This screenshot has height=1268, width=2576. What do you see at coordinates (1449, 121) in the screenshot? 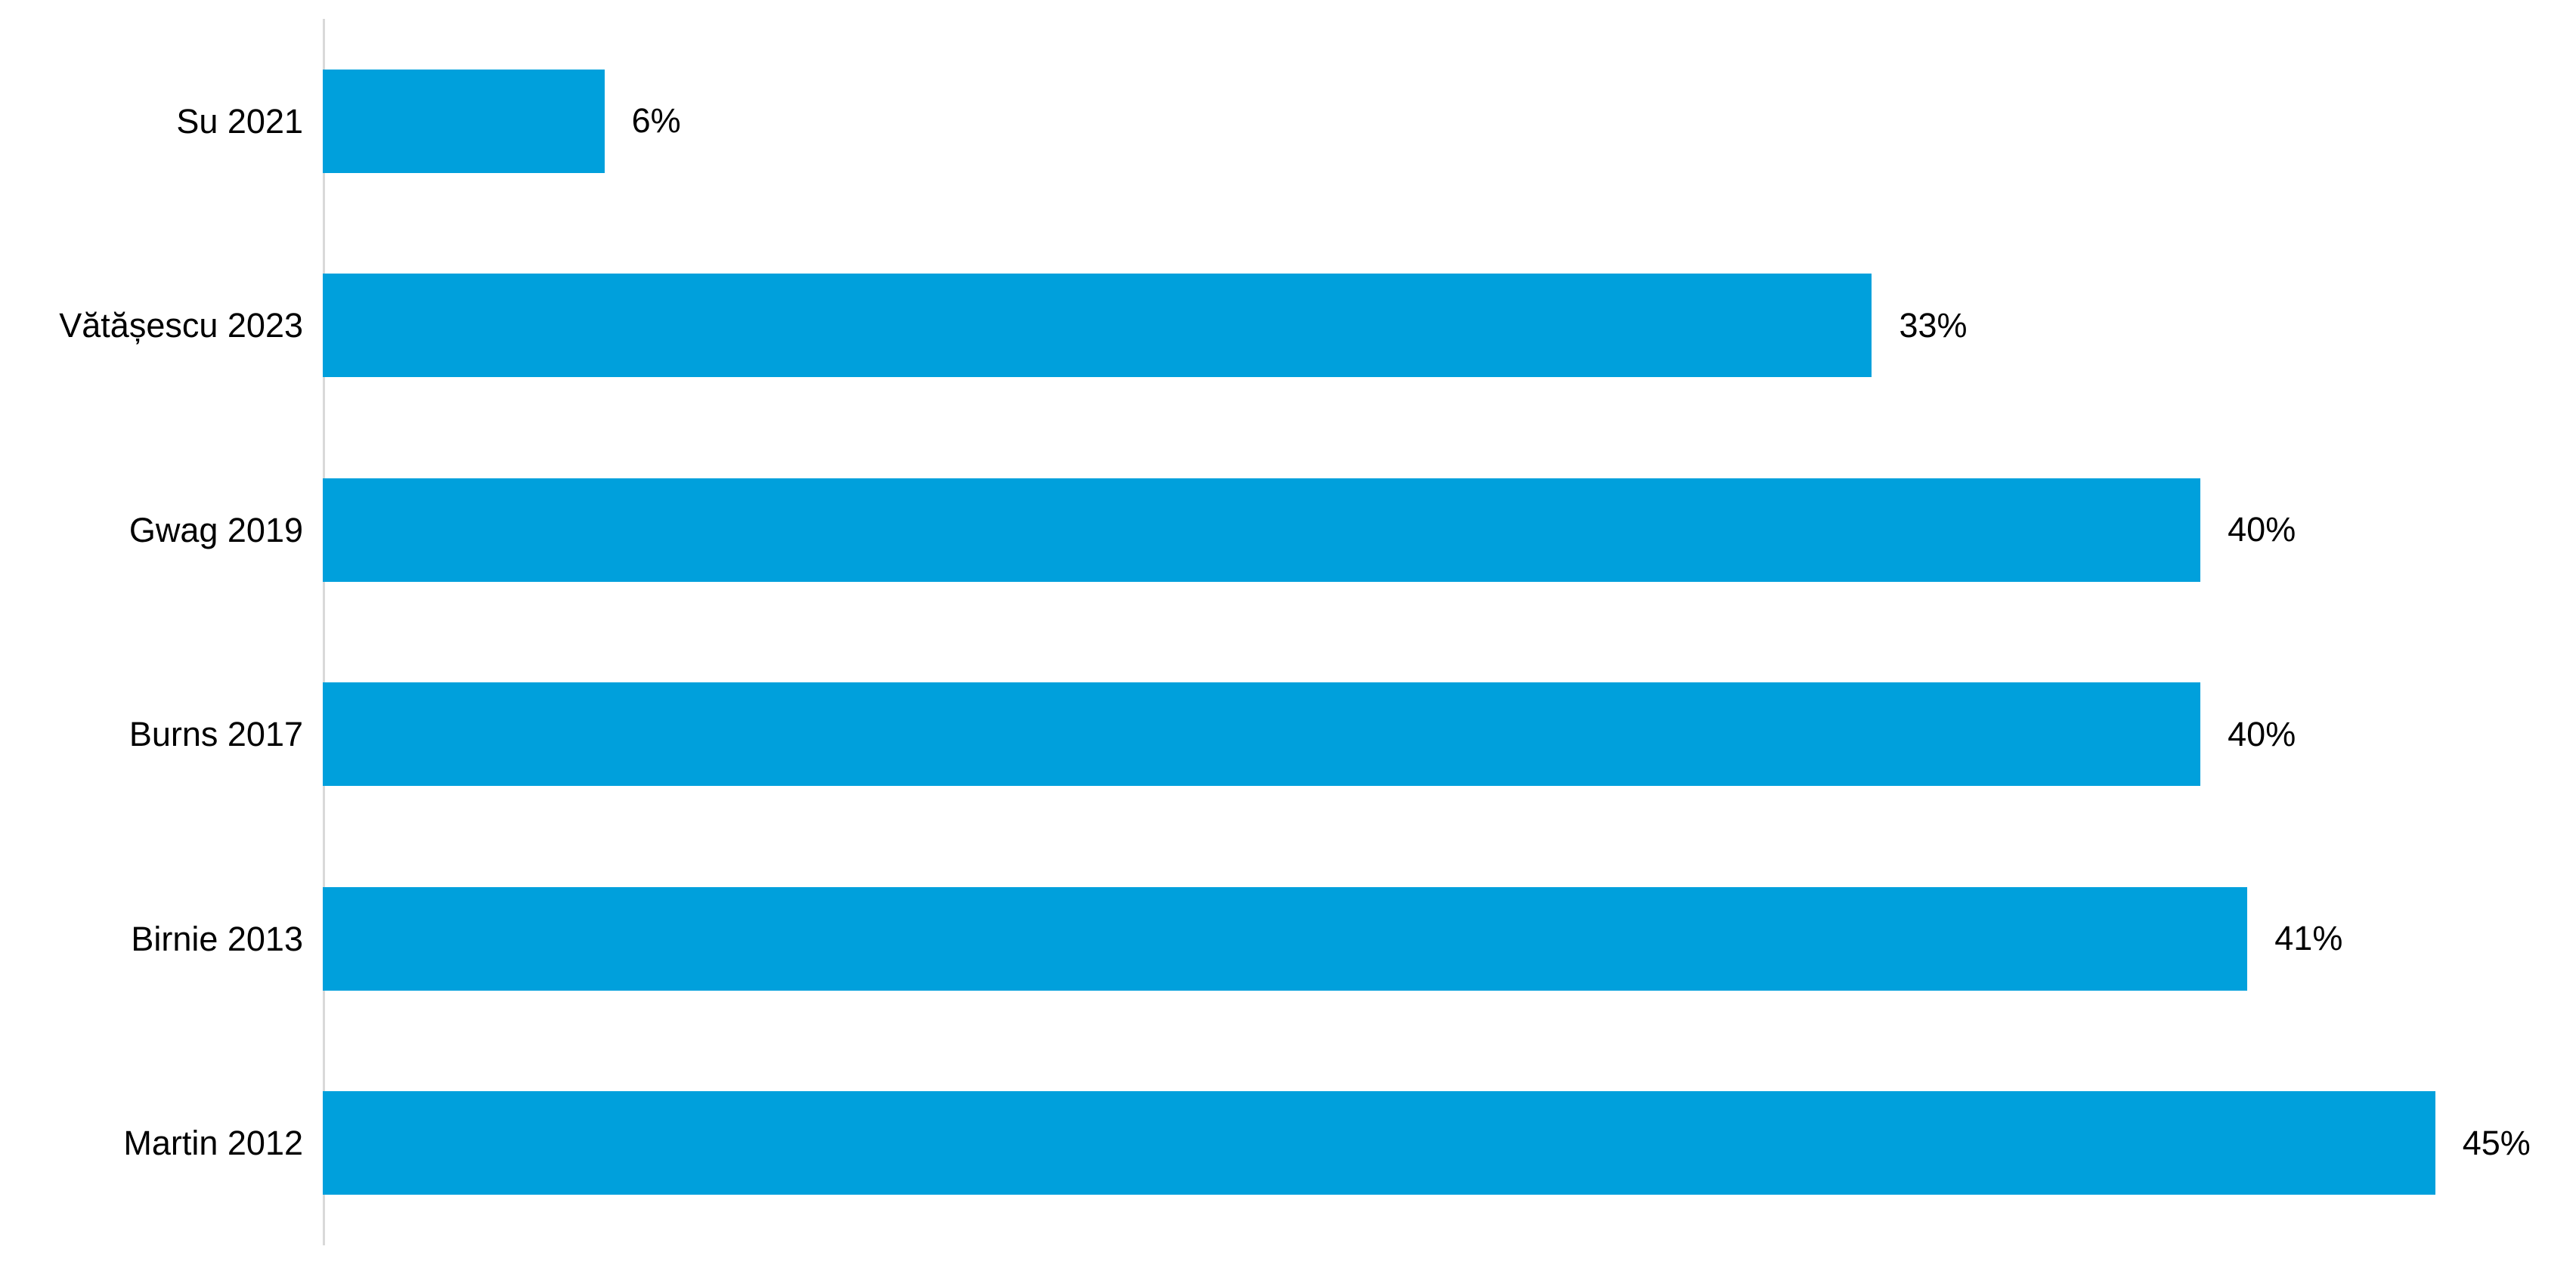
I see `plot-cell: 6%` at bounding box center [1449, 121].